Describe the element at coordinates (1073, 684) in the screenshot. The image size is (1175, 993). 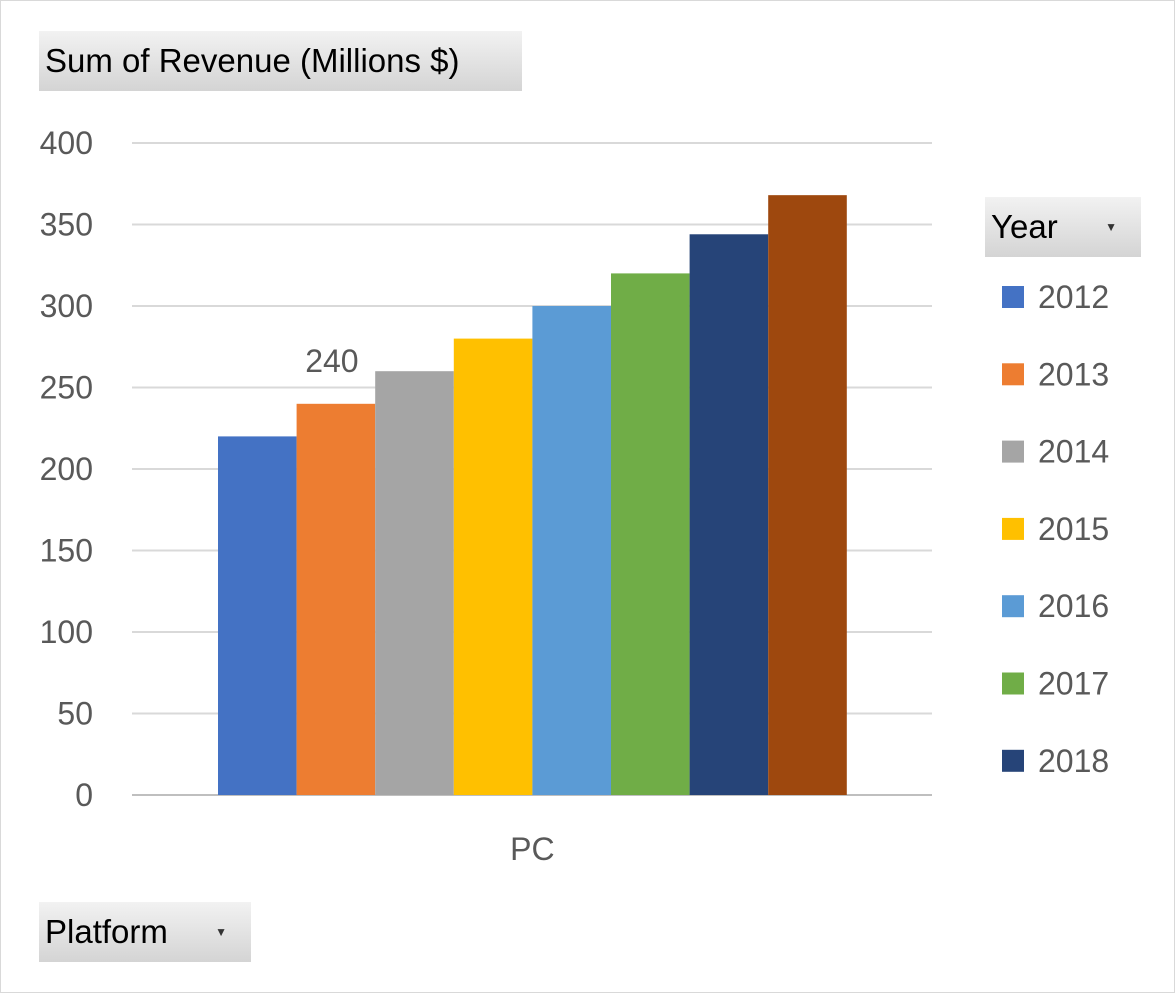
I see `legend-label: 2017` at that location.